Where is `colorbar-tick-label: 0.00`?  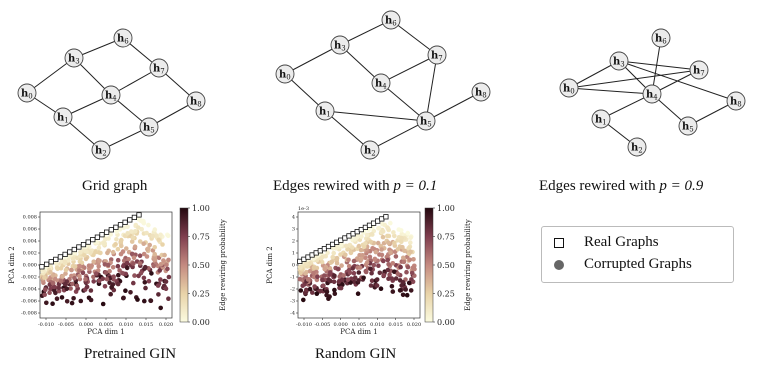 colorbar-tick-label: 0.00 is located at coordinates (446, 322).